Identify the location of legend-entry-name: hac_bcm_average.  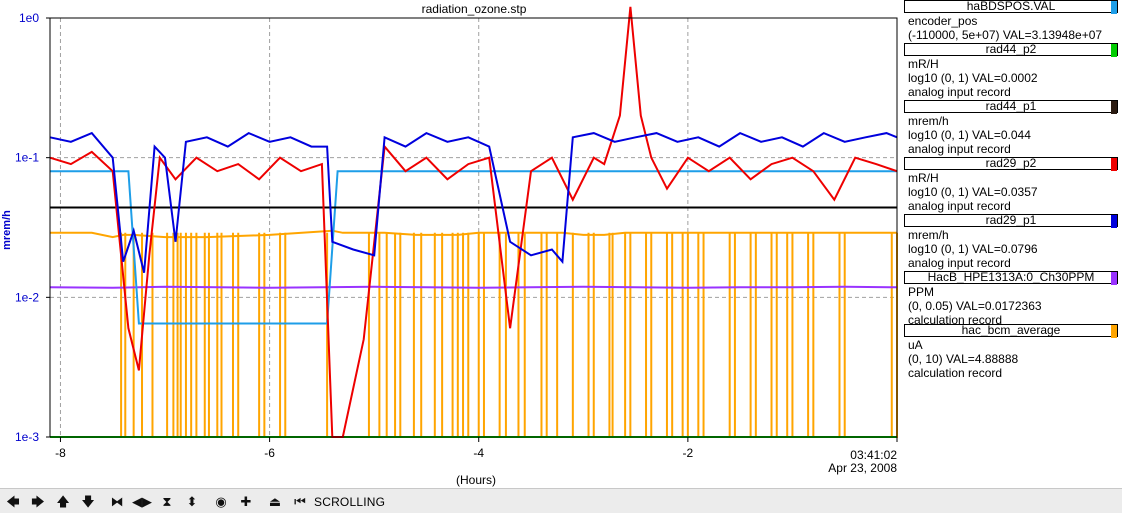
(1011, 331).